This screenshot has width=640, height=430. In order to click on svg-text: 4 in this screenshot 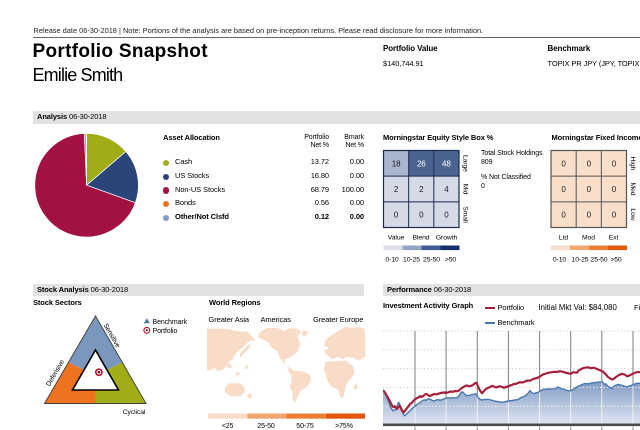, I will do `click(446, 189)`.